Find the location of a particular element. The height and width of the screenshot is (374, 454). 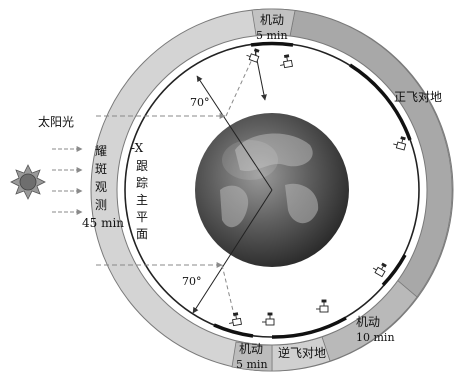

orbit-segment-top is located at coordinates (272, 44).